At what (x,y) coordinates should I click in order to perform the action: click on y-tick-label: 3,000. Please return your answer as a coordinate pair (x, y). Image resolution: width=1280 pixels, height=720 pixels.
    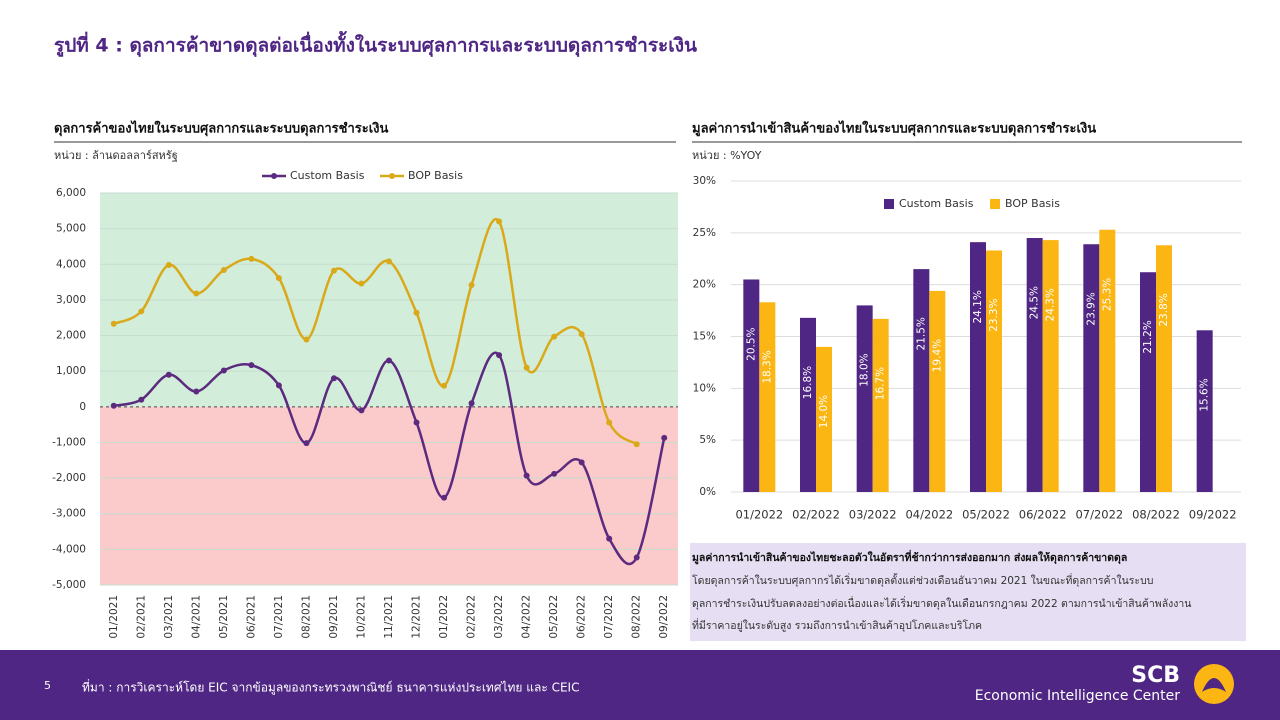
    Looking at the image, I should click on (71, 300).